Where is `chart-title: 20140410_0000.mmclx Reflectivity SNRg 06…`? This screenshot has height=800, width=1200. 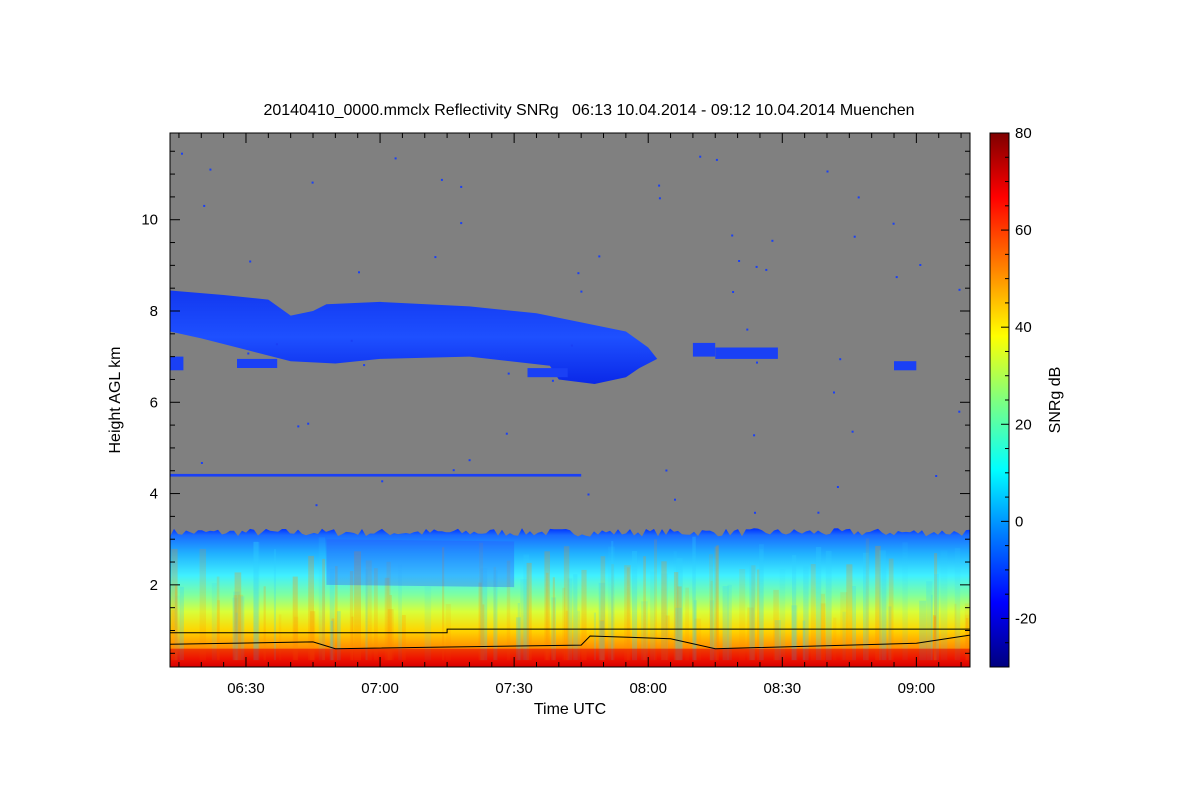
chart-title: 20140410_0000.mmclx Reflectivity SNRg 06… is located at coordinates (588, 110).